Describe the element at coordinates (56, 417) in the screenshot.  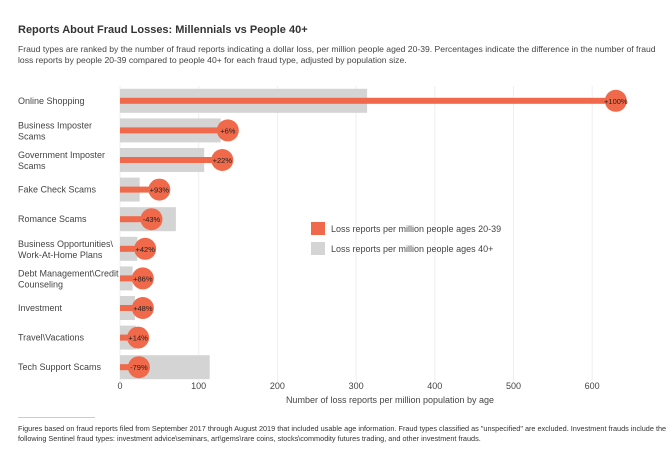
I see `footnote-divider` at that location.